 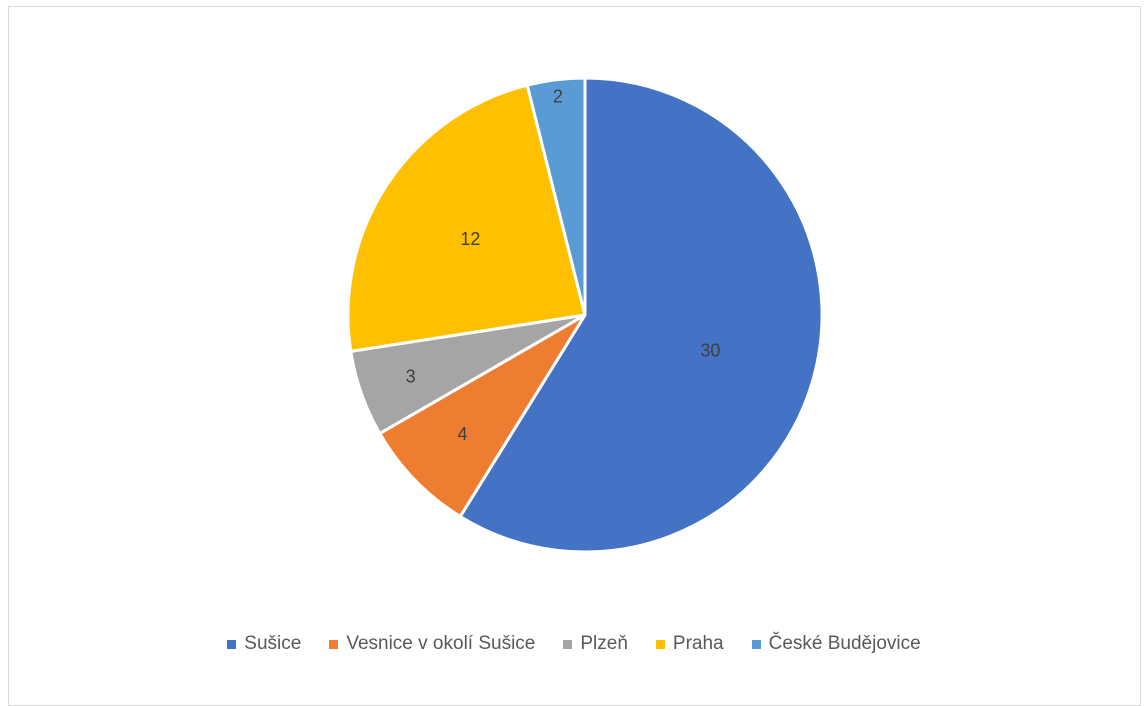 What do you see at coordinates (273, 643) in the screenshot?
I see `legend-label-1: Sušice` at bounding box center [273, 643].